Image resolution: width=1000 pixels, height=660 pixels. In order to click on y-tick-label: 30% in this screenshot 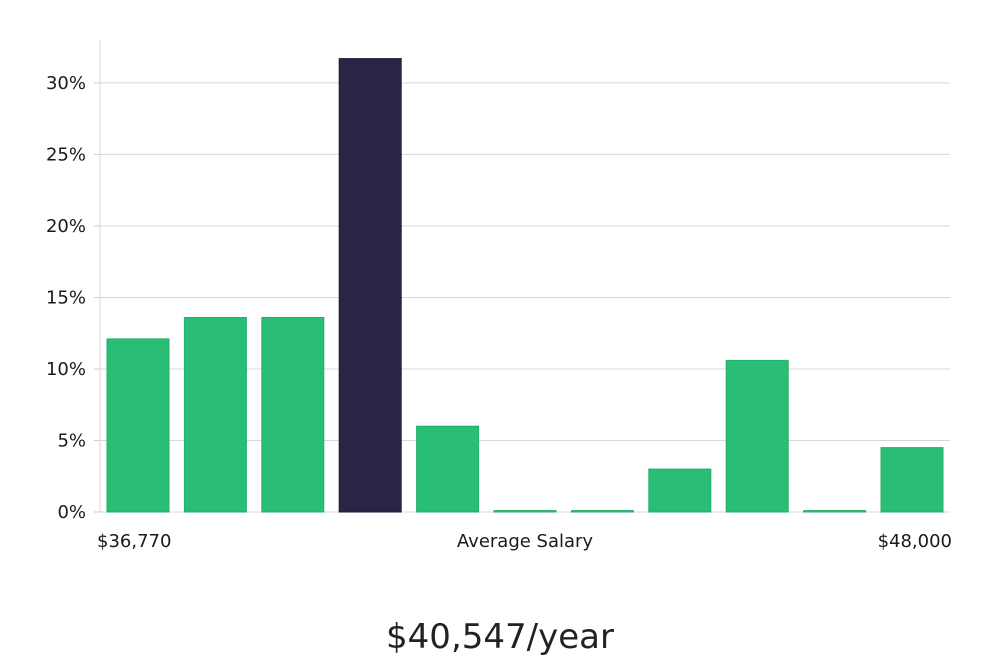, I will do `click(66, 83)`.